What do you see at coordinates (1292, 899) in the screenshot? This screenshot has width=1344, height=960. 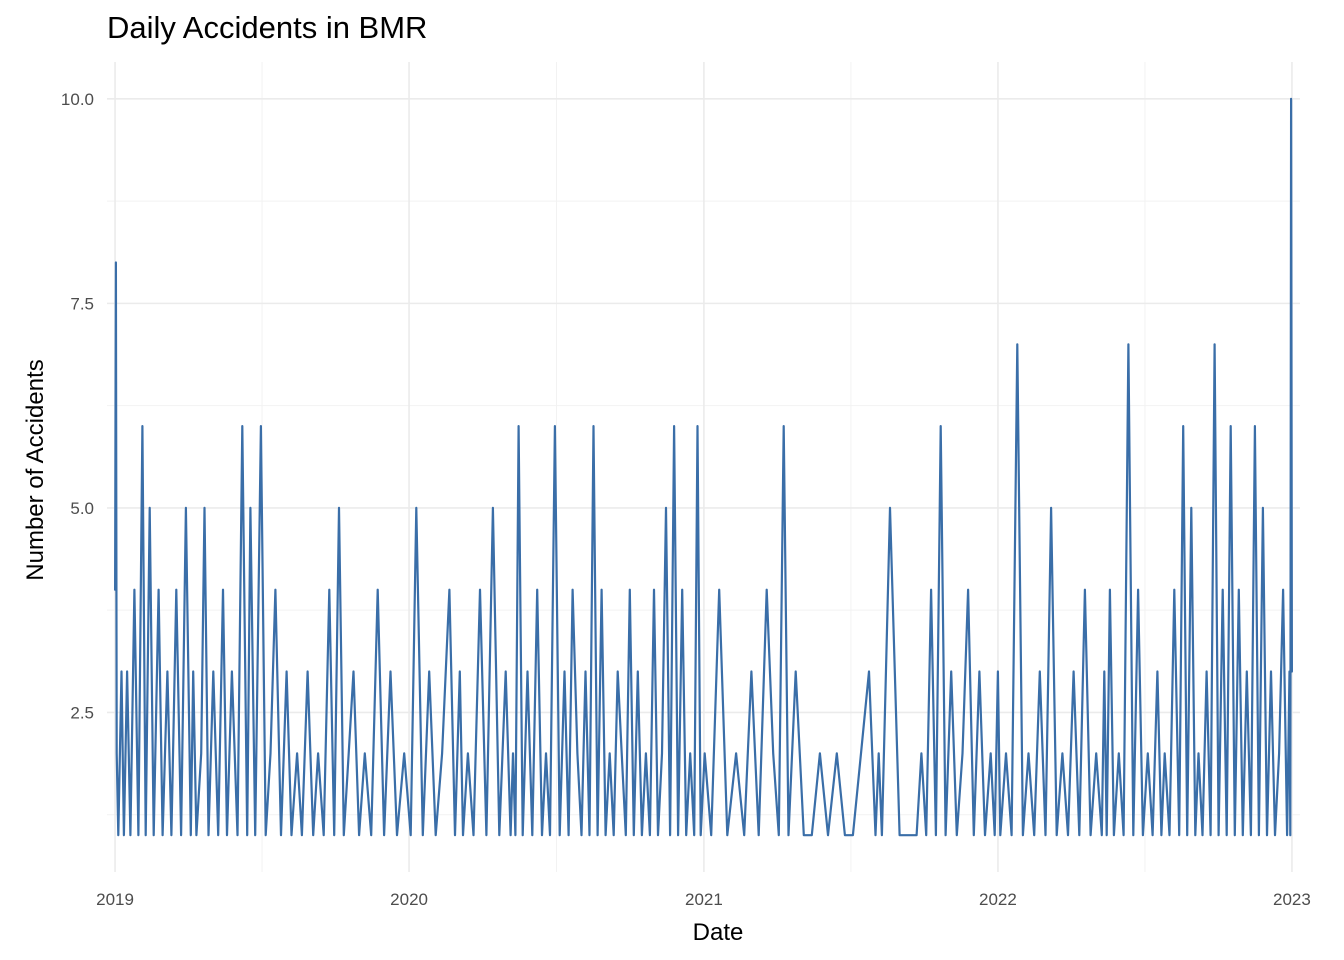 I see `x-tick-label: 2023` at bounding box center [1292, 899].